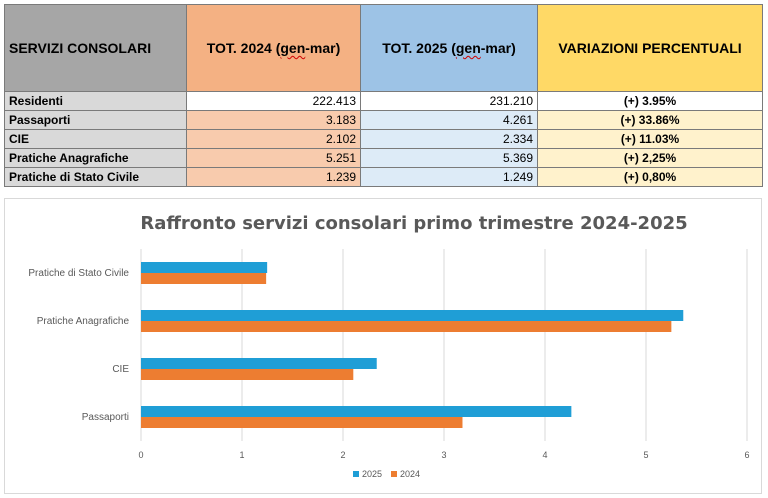  Describe the element at coordinates (650, 139) in the screenshot. I see `variation-cell: (+) 11.03%` at that location.